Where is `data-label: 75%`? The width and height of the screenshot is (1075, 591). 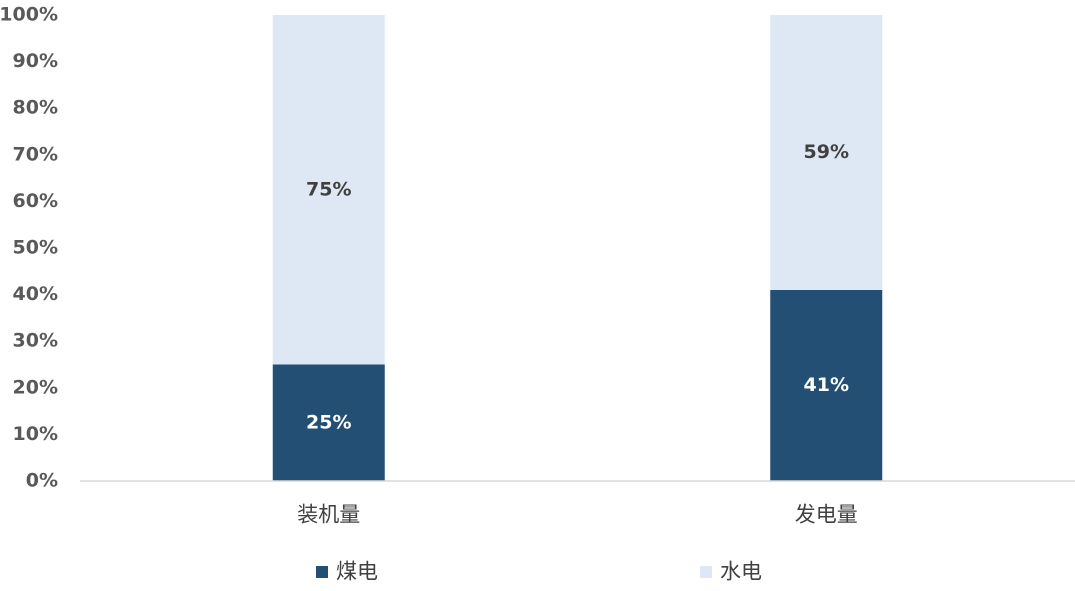
data-label: 75% is located at coordinates (328, 189).